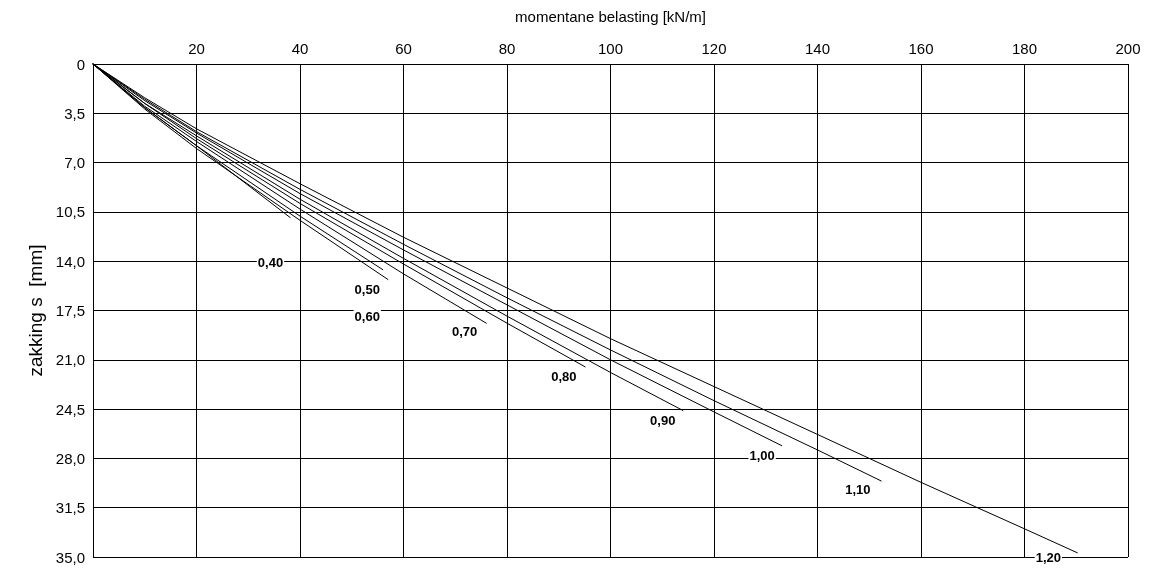 This screenshot has height=570, width=1150. Describe the element at coordinates (403, 48) in the screenshot. I see `x-tick-label: 60` at that location.